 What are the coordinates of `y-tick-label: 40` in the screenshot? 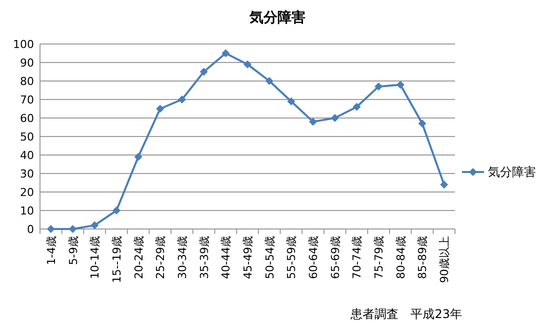 It's located at (27, 155).